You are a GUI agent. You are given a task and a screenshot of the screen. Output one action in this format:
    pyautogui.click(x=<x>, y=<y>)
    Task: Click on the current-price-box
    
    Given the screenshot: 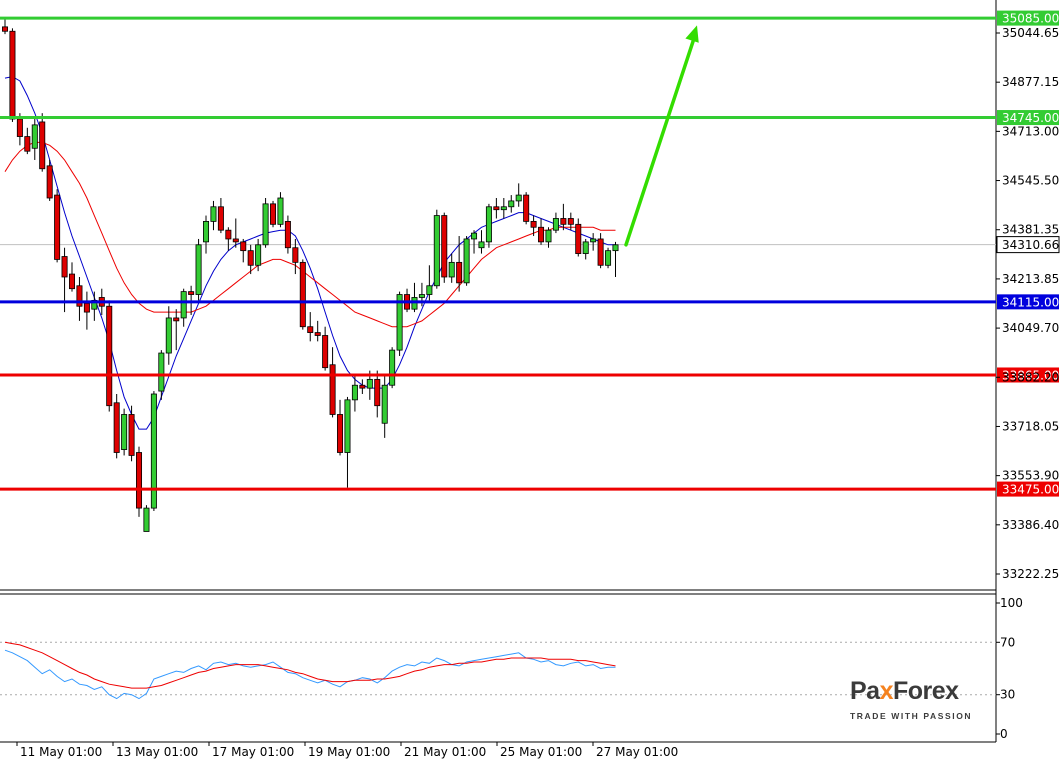 What is the action you would take?
    pyautogui.click(x=1028, y=245)
    